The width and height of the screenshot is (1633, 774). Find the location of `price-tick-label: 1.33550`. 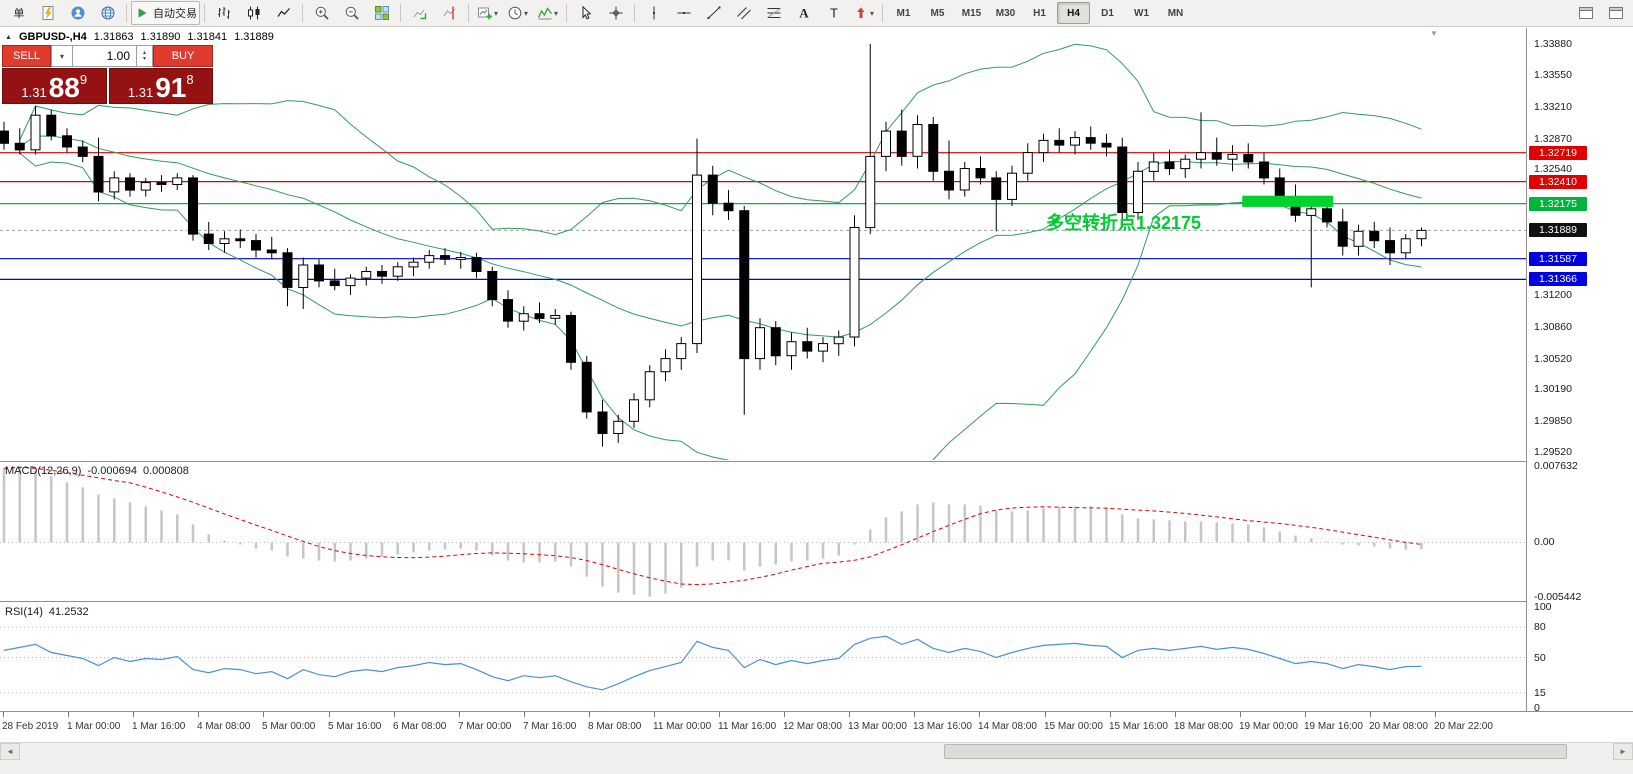

price-tick-label: 1.33550 is located at coordinates (1553, 75).